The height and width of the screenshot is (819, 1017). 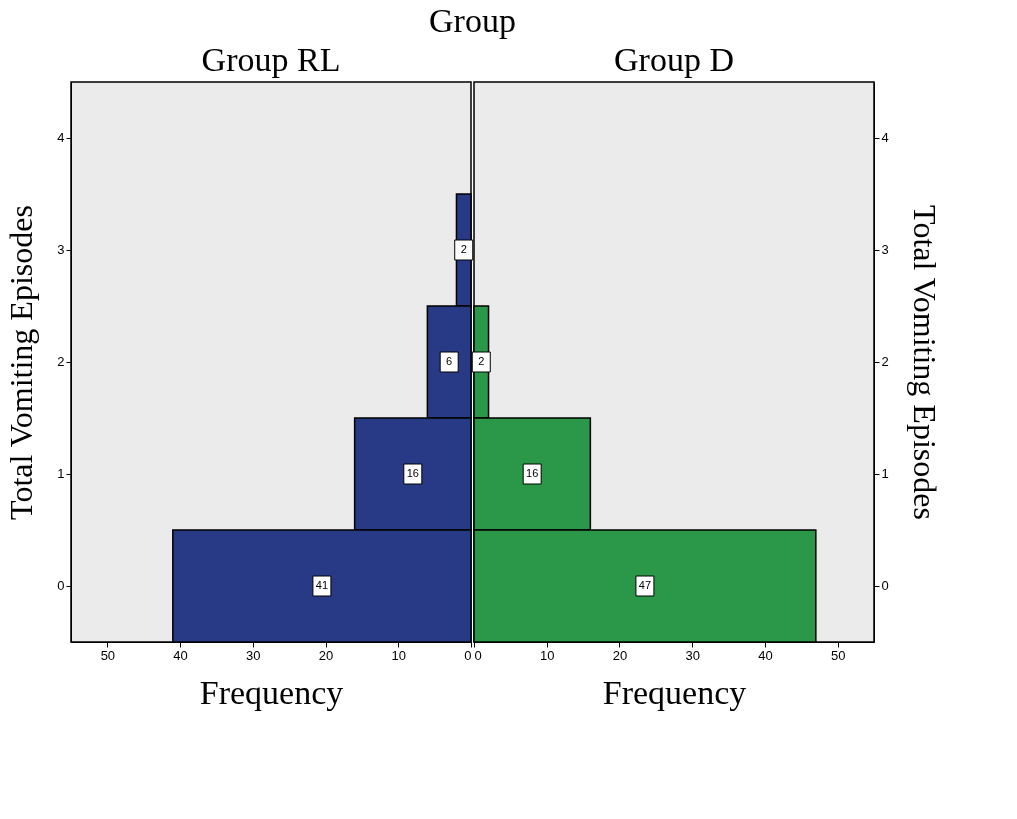 What do you see at coordinates (322, 585) in the screenshot?
I see `data-label: 41` at bounding box center [322, 585].